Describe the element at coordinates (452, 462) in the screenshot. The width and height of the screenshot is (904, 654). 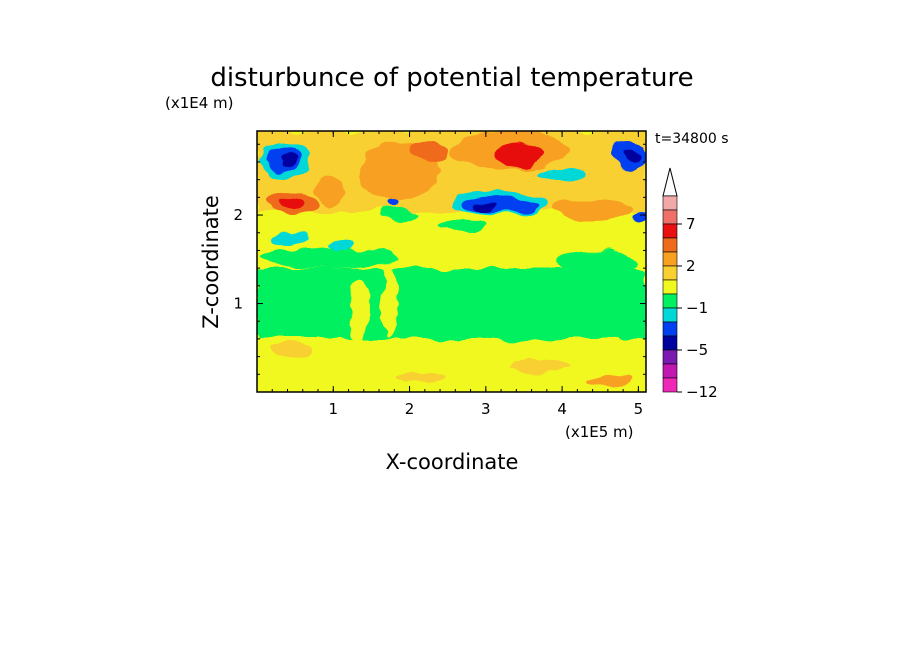
I see `x-axis-label: X-coordinate` at that location.